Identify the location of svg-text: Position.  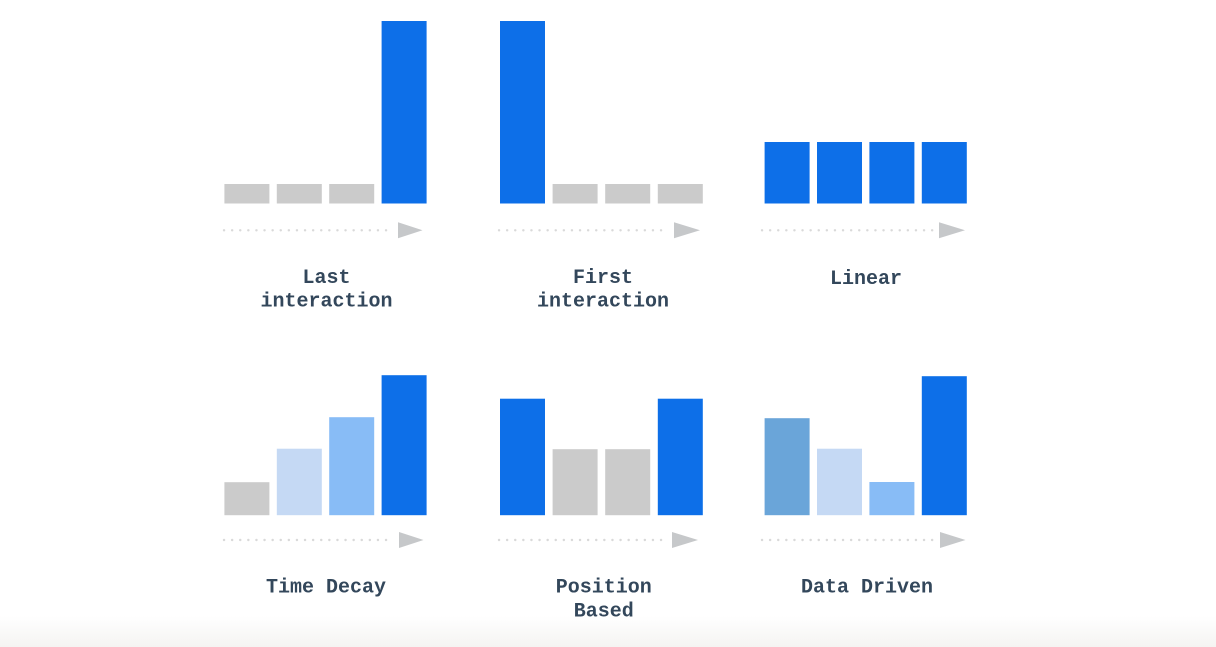
(604, 588).